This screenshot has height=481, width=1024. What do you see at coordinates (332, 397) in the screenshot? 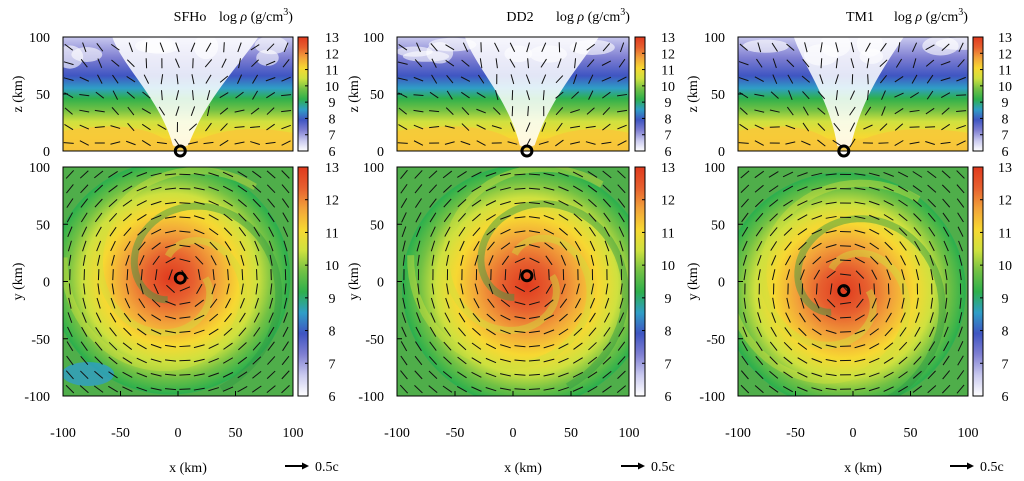
I see `colorbar-tick-label: 6` at bounding box center [332, 397].